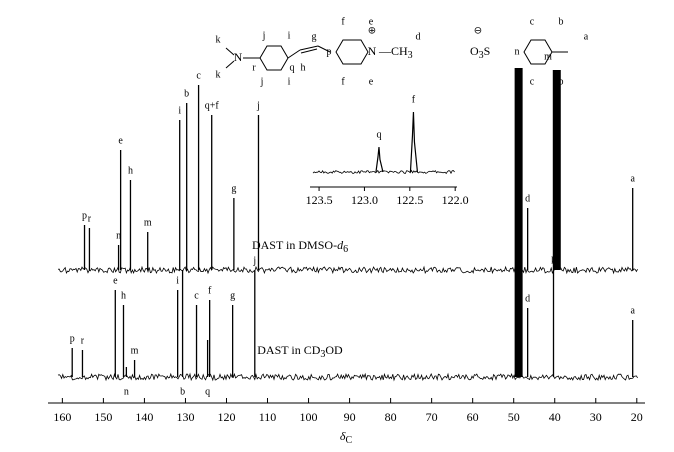 The width and height of the screenshot is (674, 452). Describe the element at coordinates (432, 417) in the screenshot. I see `x-tick-label: 70` at that location.